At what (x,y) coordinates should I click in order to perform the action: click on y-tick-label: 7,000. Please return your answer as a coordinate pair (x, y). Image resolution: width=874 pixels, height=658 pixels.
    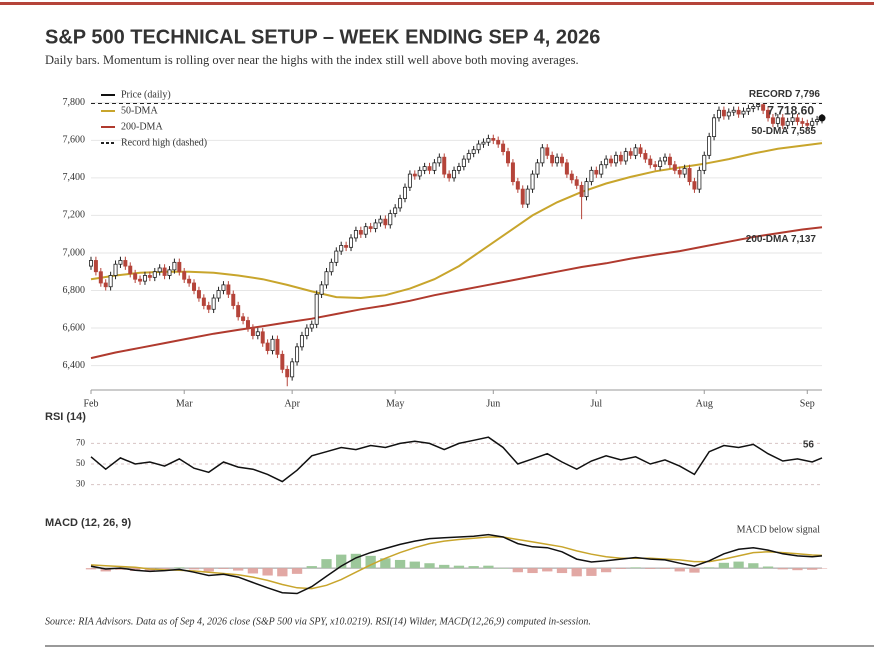
    Looking at the image, I should click on (74, 252).